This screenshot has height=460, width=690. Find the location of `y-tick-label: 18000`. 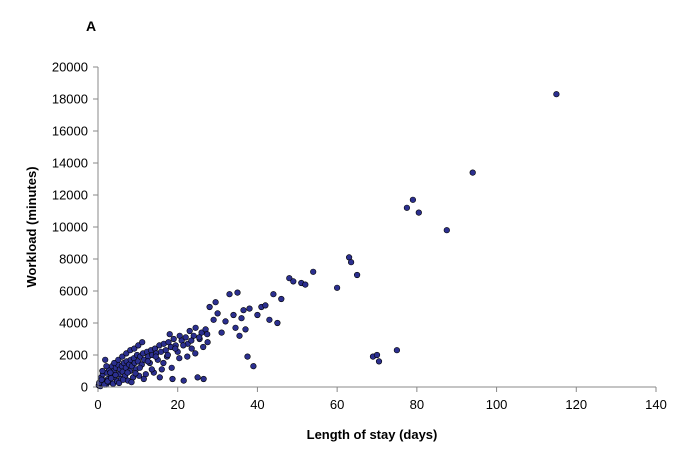

y-tick-label: 18000 is located at coordinates (70, 99).